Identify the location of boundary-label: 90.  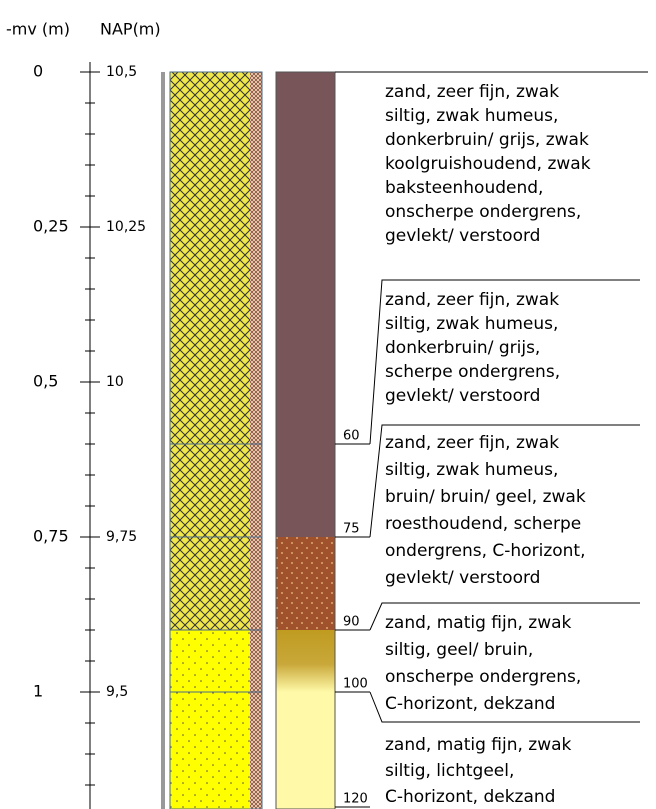
(351, 622).